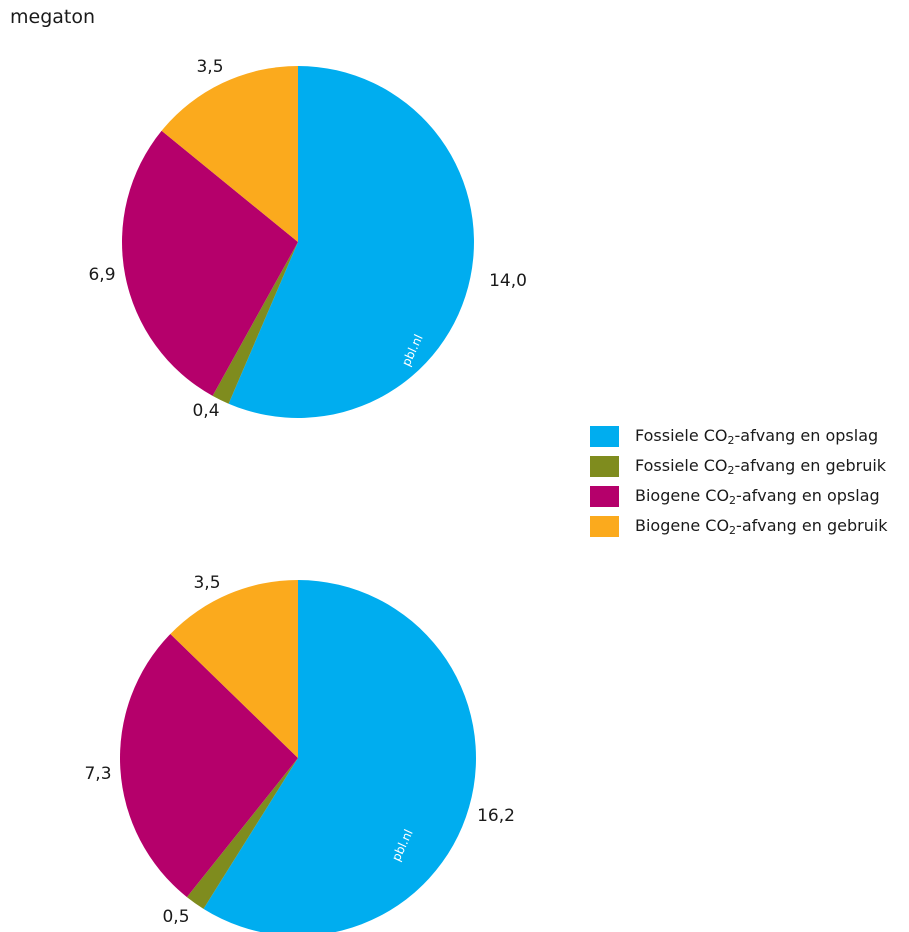  I want to click on slice-value-label: 6,9, so click(101, 275).